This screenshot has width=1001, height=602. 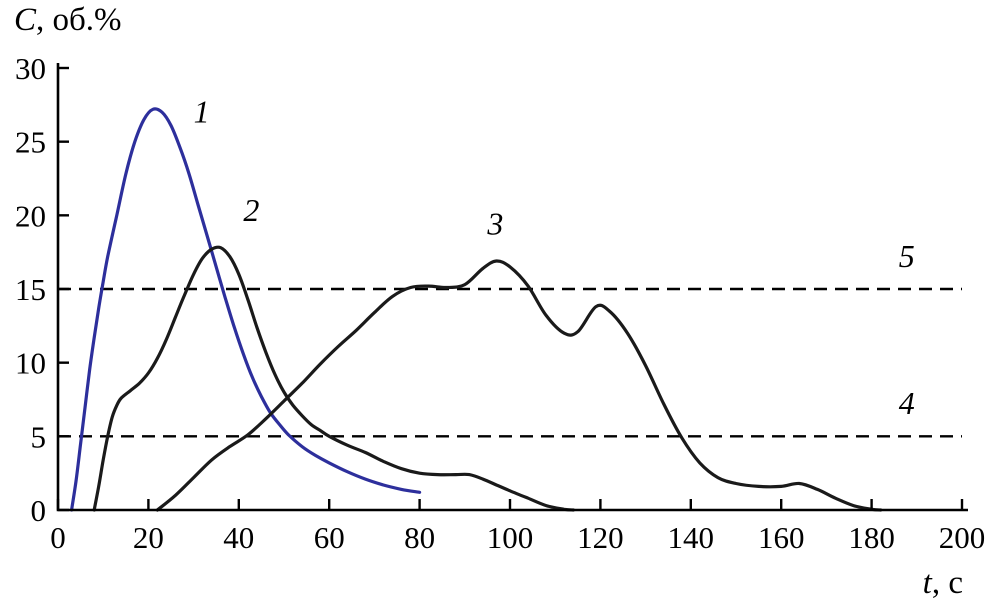 What do you see at coordinates (39, 510) in the screenshot?
I see `y-tick-label-0: 0` at bounding box center [39, 510].